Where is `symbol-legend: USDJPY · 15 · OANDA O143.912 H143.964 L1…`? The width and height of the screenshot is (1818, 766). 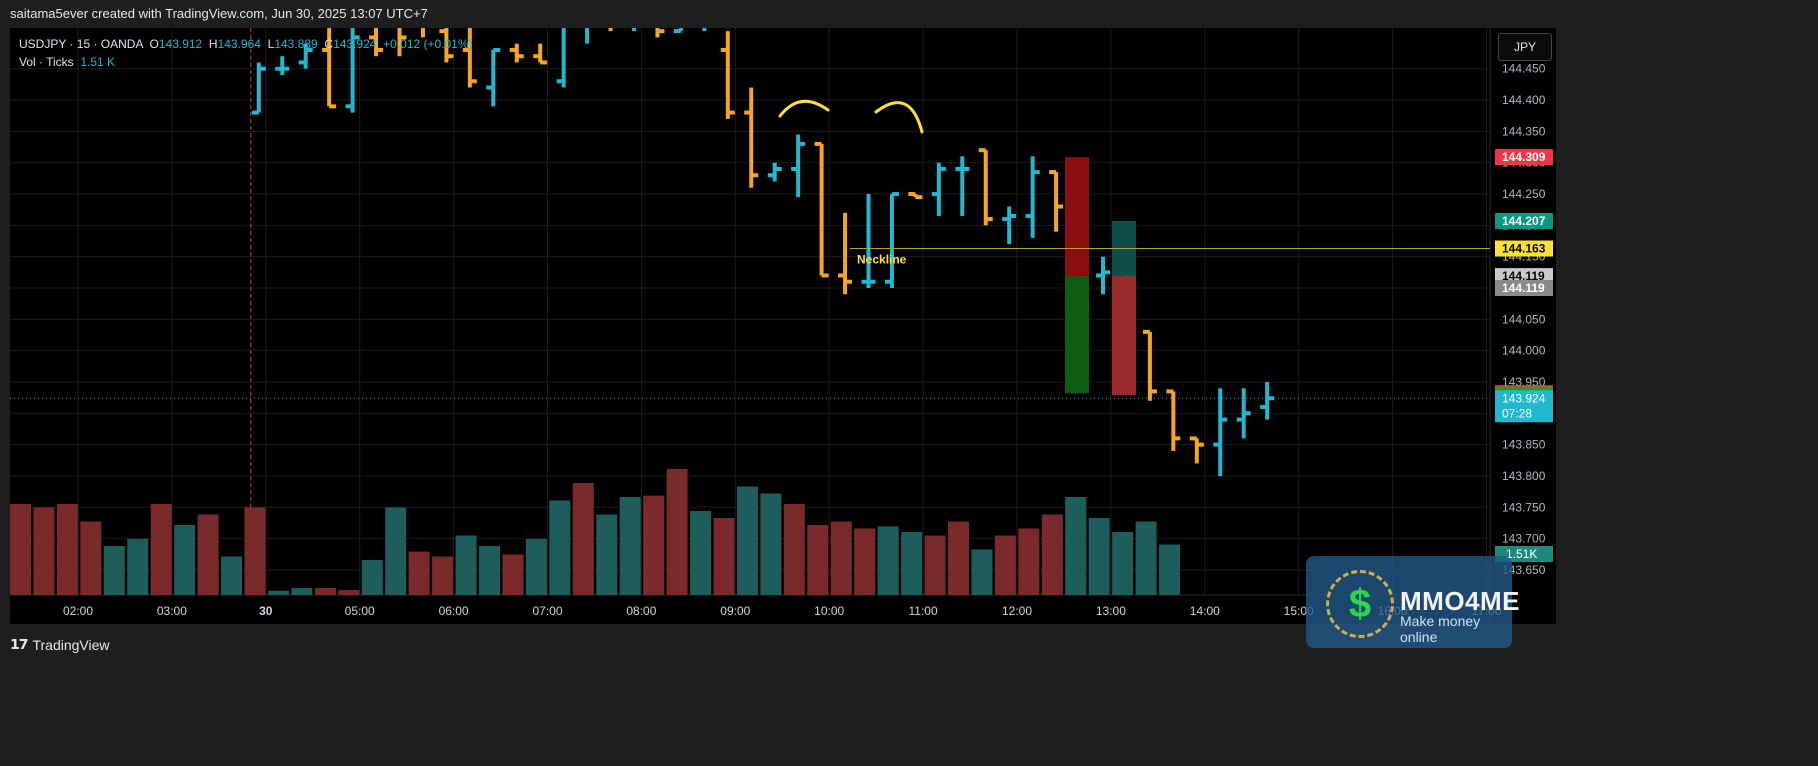
symbol-legend: USDJPY · 15 · OANDA O143.912 H143.964 L1… is located at coordinates (246, 44).